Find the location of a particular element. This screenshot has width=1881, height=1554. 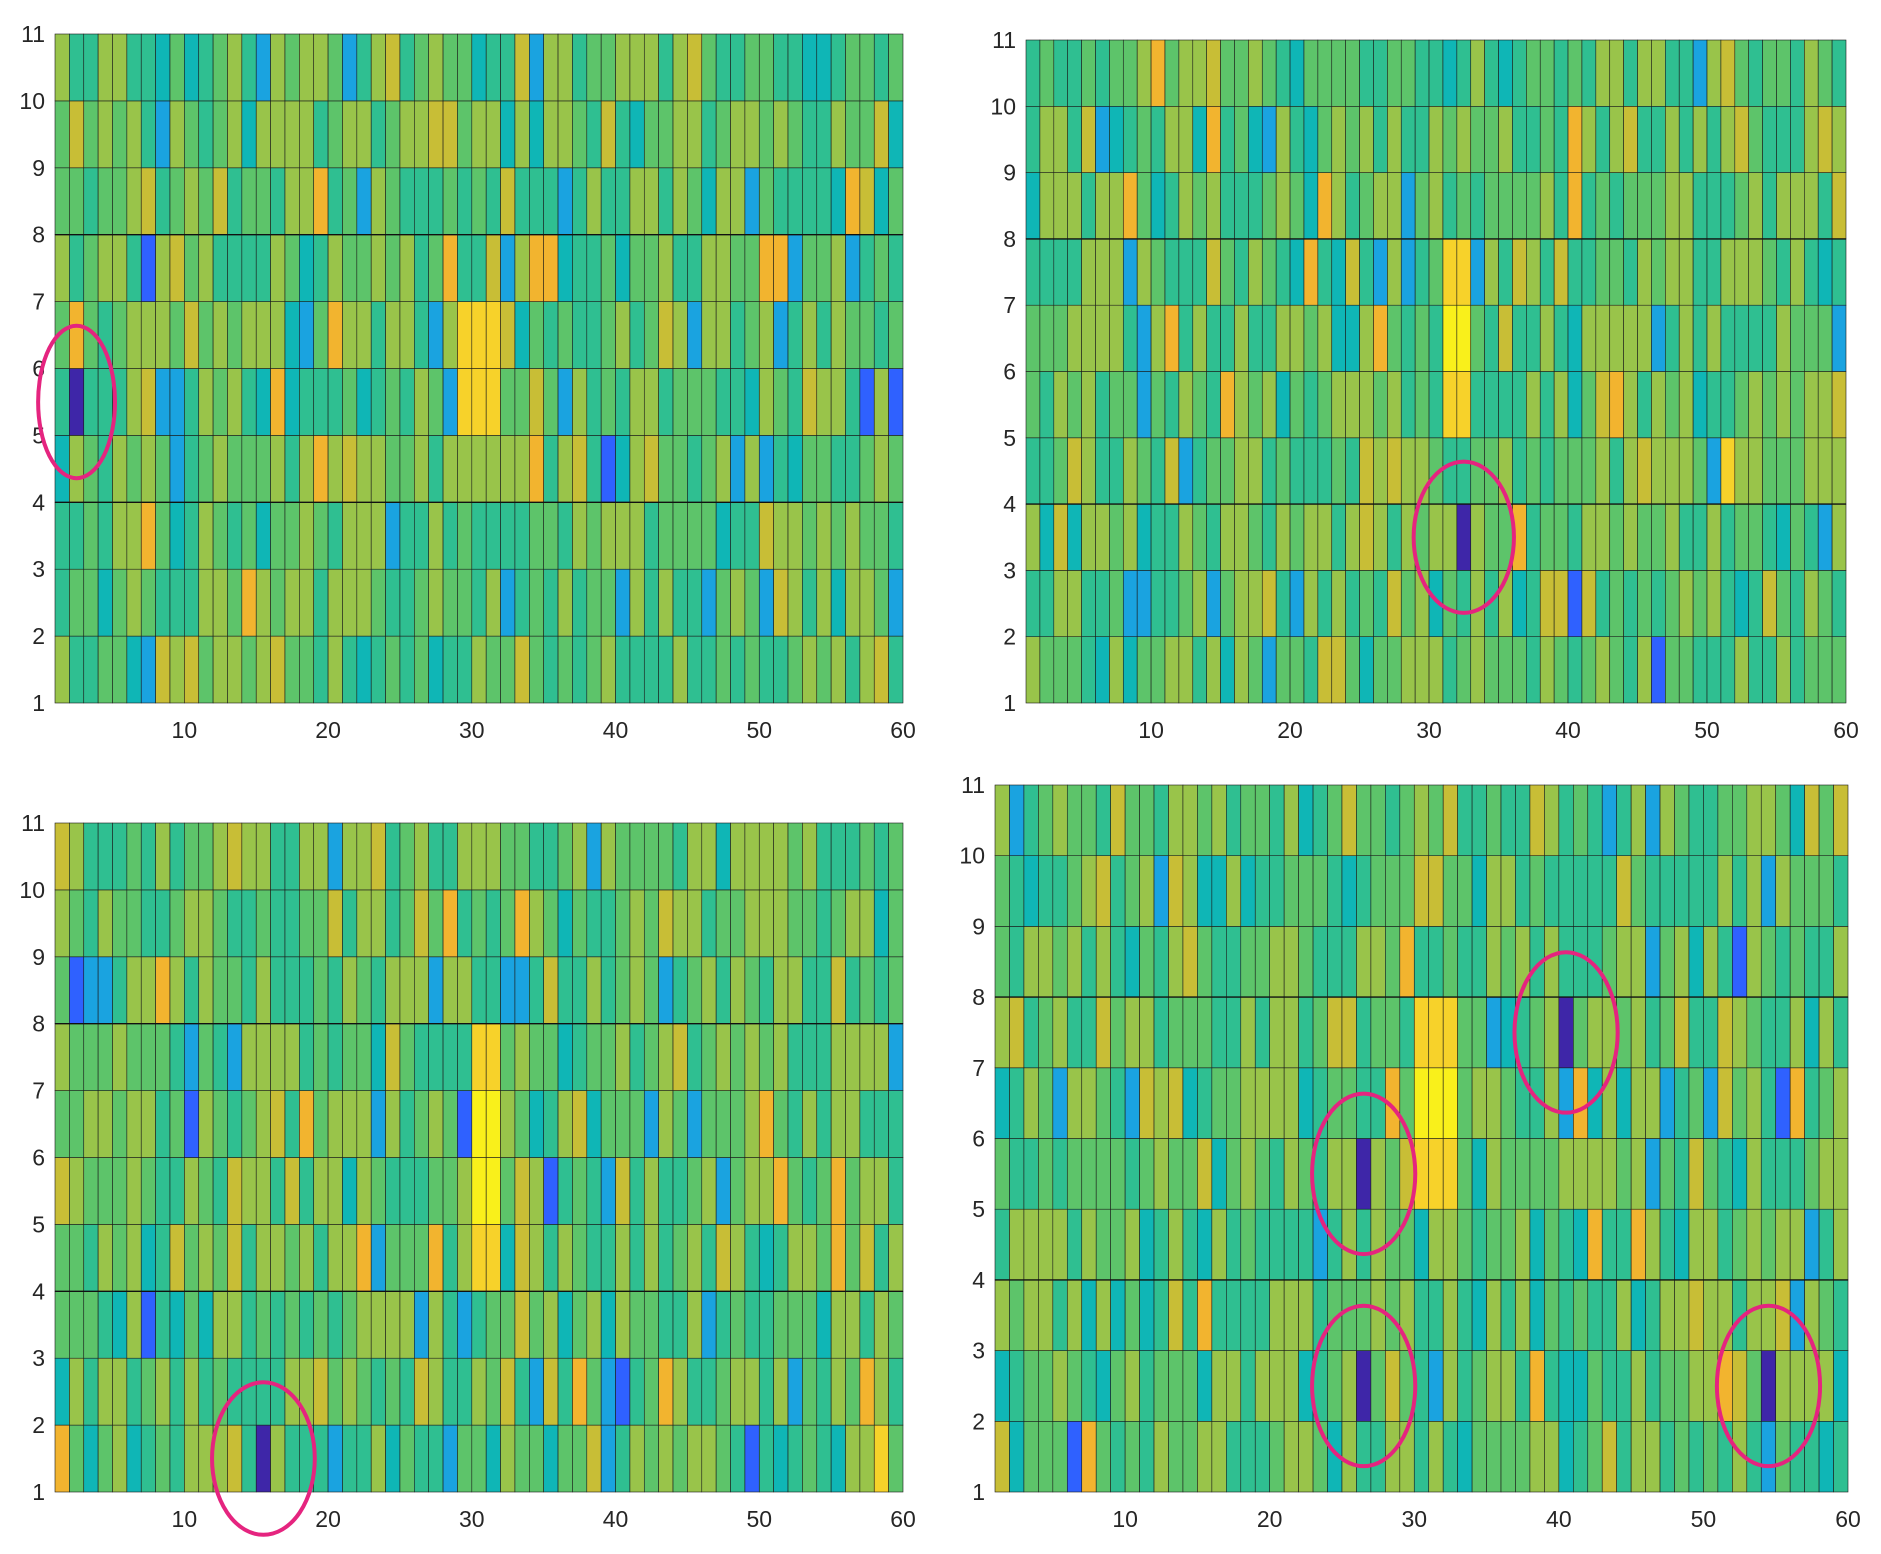

y-tick-label: 10 is located at coordinates (1003, 106).